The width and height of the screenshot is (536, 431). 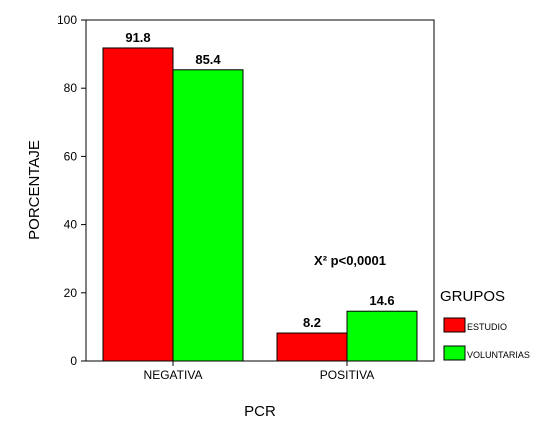 I want to click on data-label: 8.2, so click(x=312, y=322).